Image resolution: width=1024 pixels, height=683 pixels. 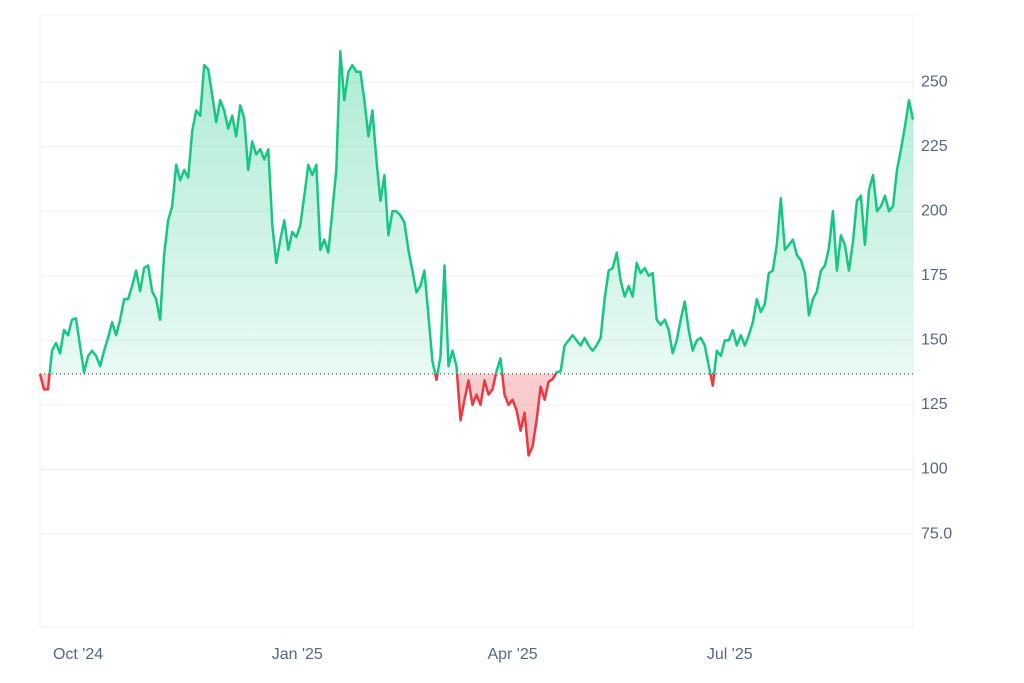 What do you see at coordinates (936, 533) in the screenshot?
I see `y-tick-label: 75.0` at bounding box center [936, 533].